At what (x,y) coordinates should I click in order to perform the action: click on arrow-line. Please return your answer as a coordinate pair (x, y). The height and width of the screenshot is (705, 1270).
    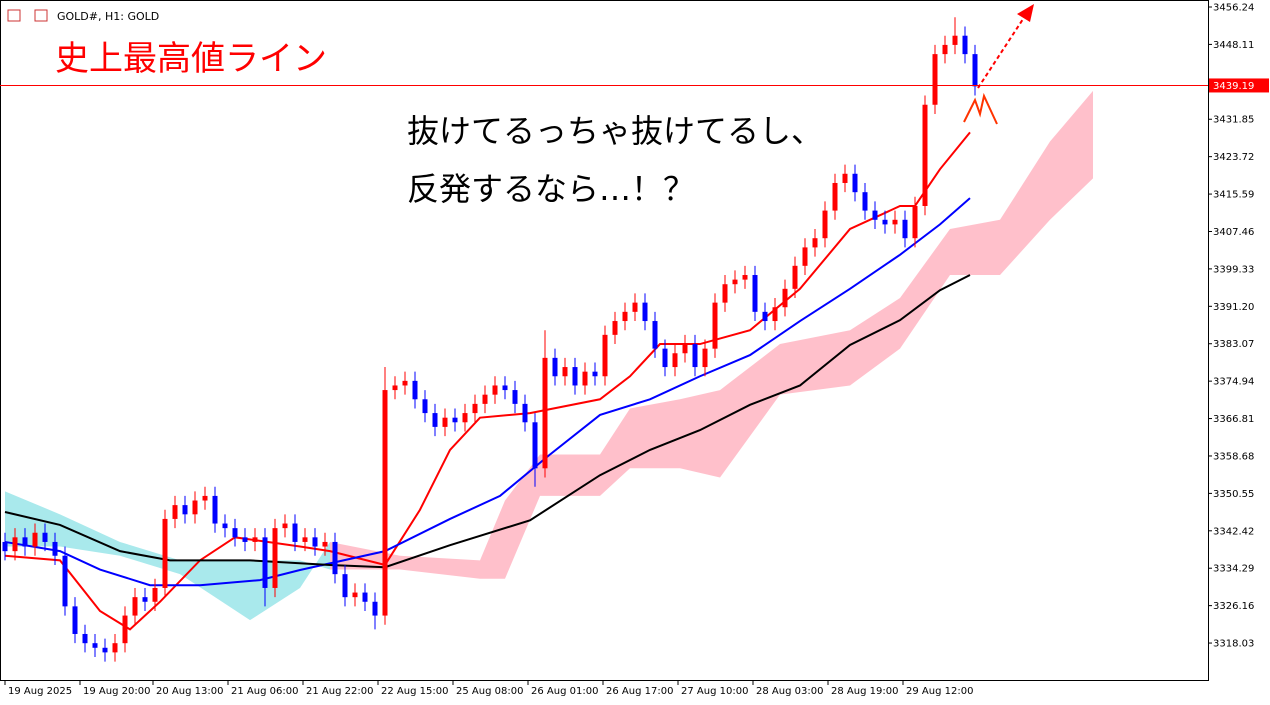
    Looking at the image, I should click on (1001, 52).